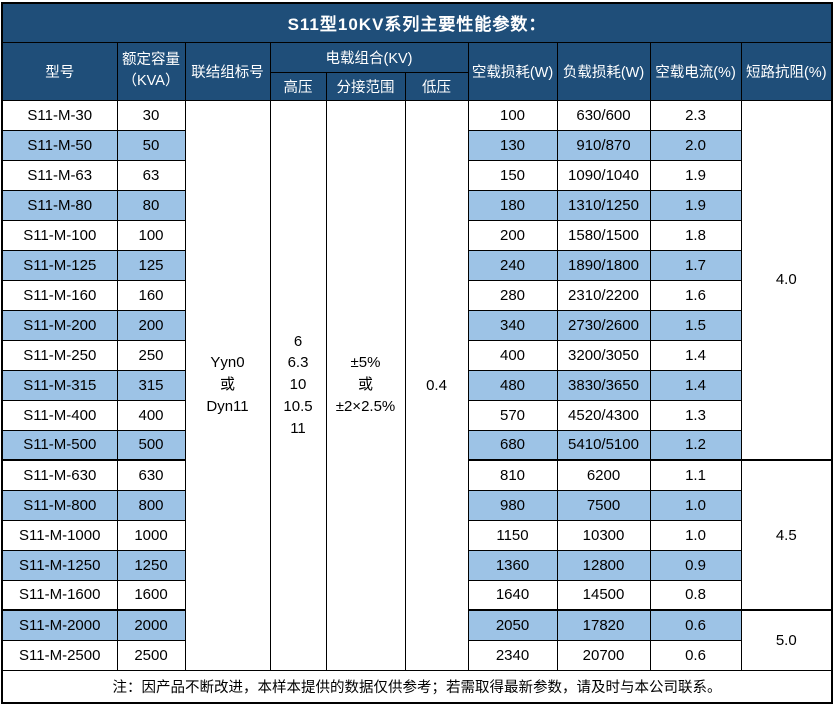 This screenshot has height=706, width=834. What do you see at coordinates (416, 445) in the screenshot?
I see `table-row: S11-M-500 500 680 5410/5100 1.2` at bounding box center [416, 445].